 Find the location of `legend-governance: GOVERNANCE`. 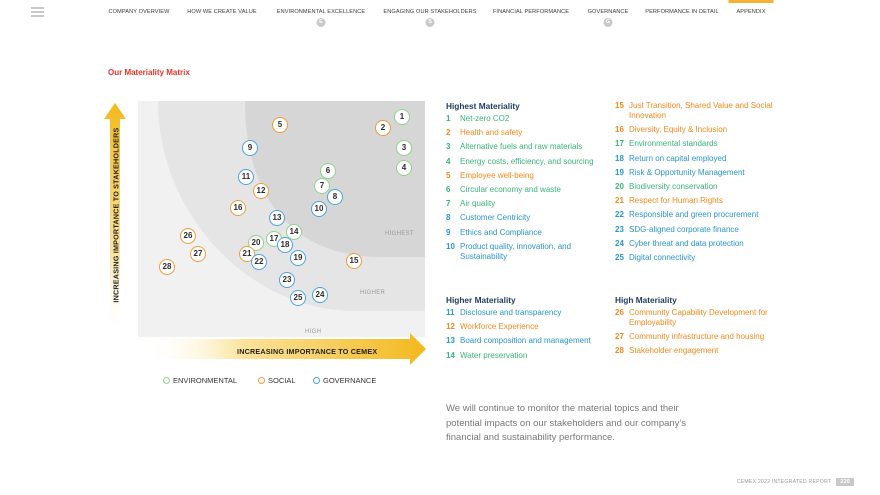

legend-governance: GOVERNANCE is located at coordinates (344, 380).